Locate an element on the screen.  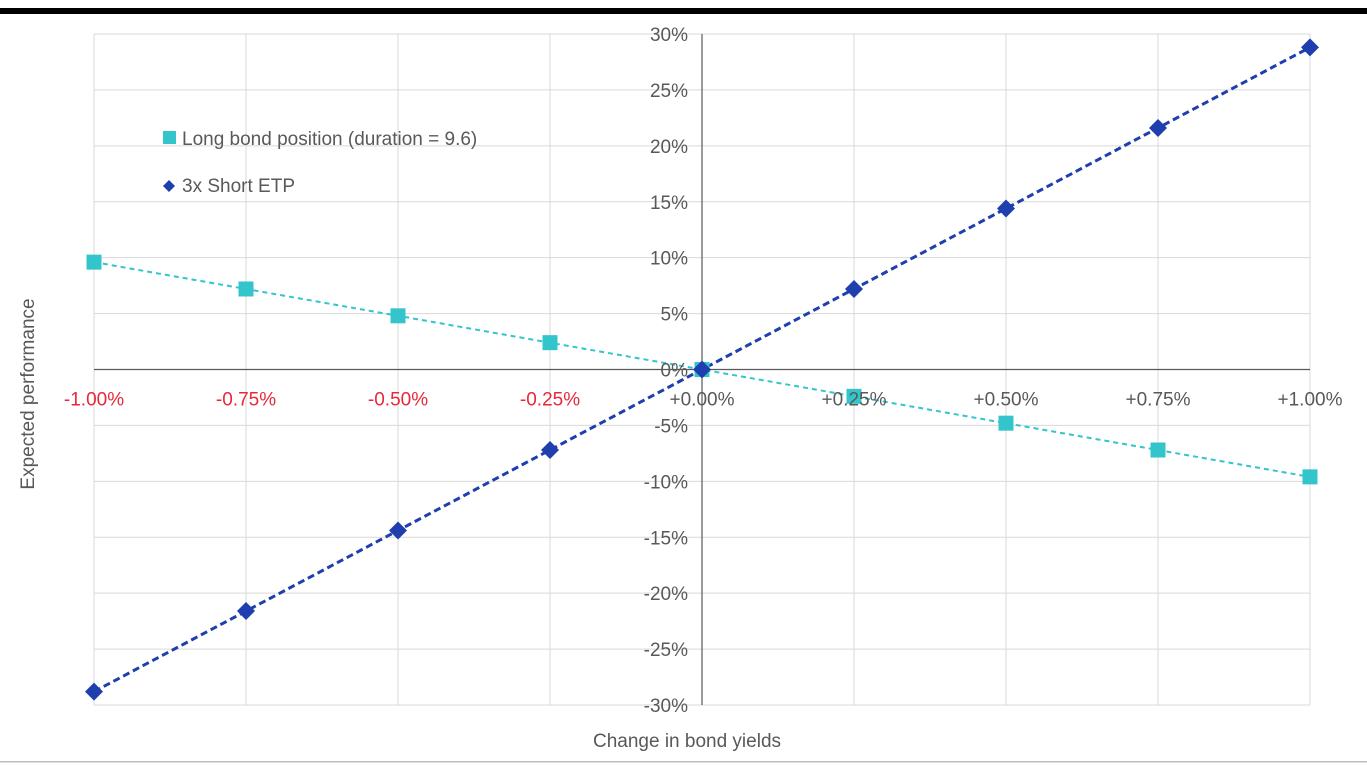
top-rule is located at coordinates (683, 11).